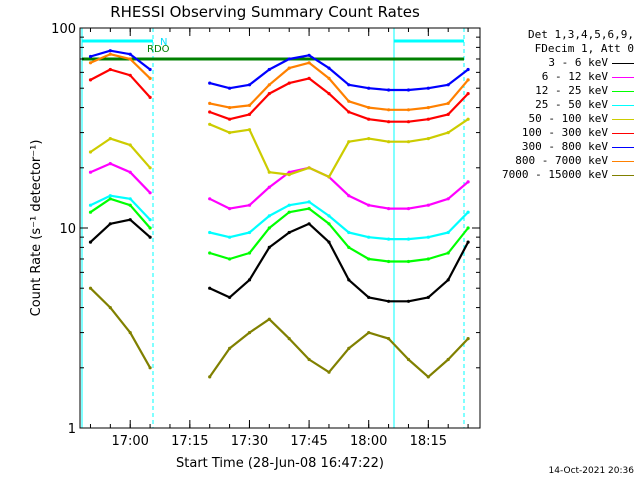 Image resolution: width=640 pixels, height=480 pixels. Describe the element at coordinates (158, 49) in the screenshot. I see `annotation-rdo: RDO` at that location.